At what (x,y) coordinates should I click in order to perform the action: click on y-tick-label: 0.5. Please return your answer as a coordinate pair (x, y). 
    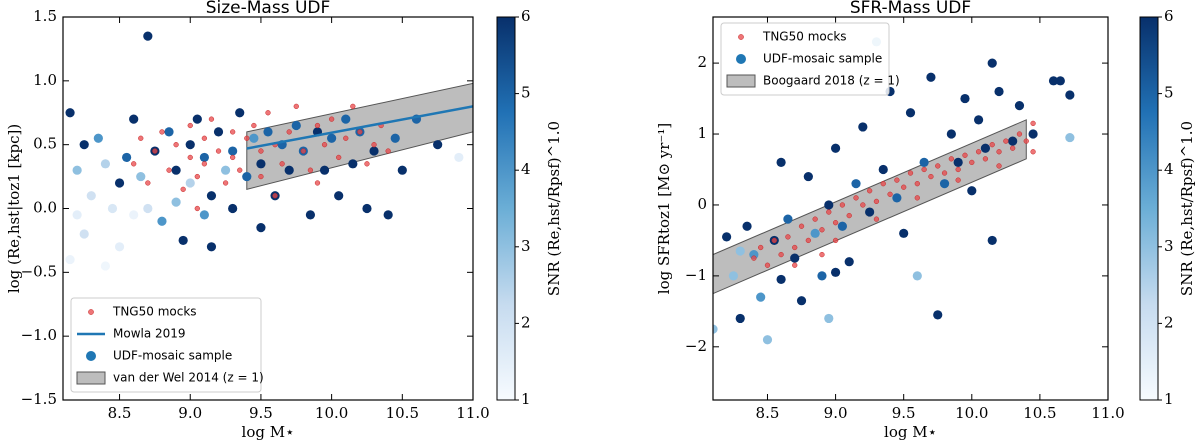
    Looking at the image, I should click on (45, 144).